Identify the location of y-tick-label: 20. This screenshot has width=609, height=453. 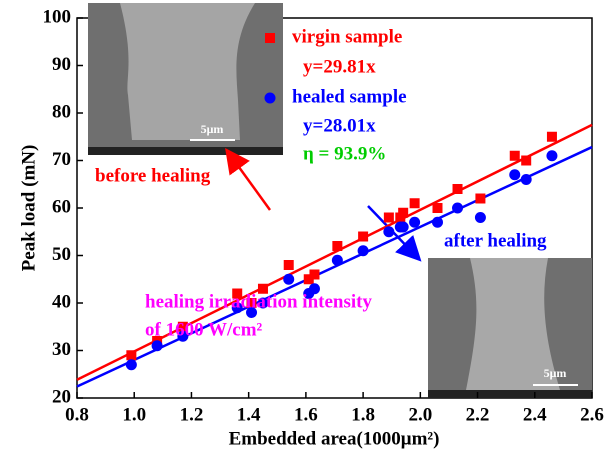
(61, 396).